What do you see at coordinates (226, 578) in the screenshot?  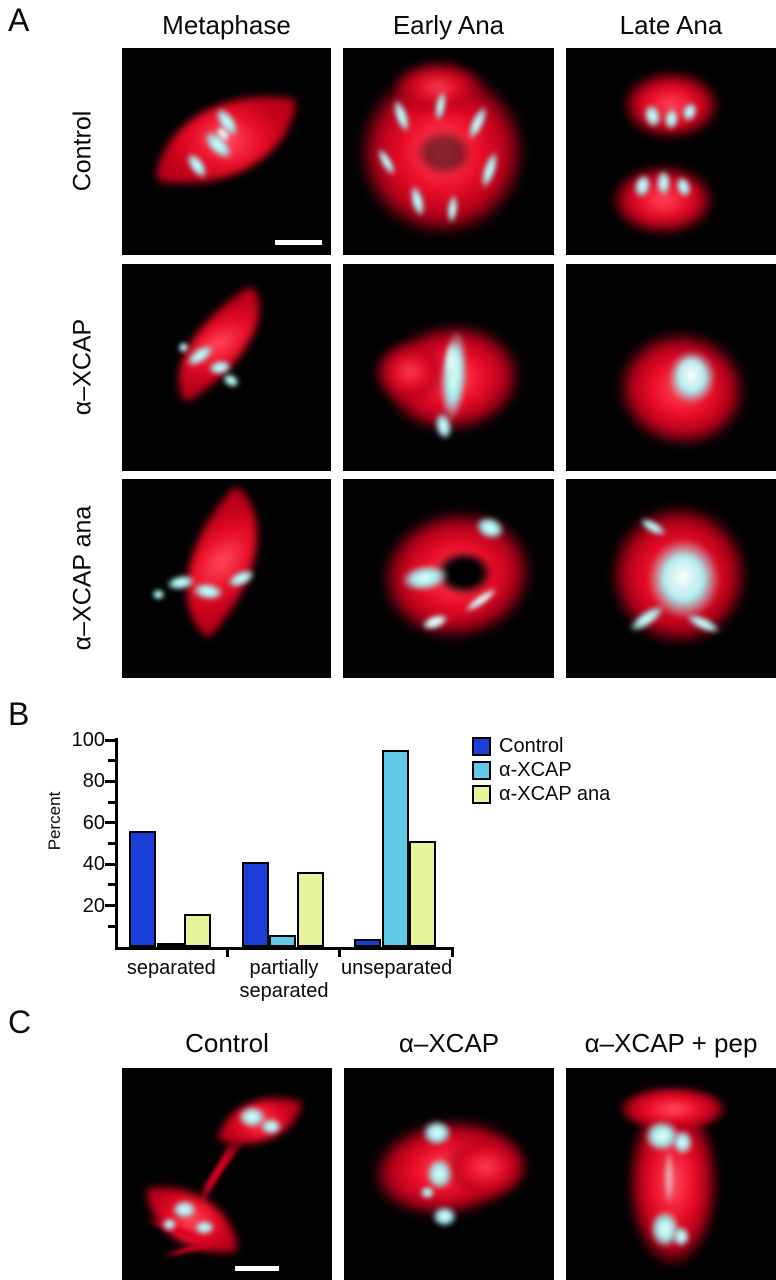 I see `micrograph-axcap-ana-metaphase` at bounding box center [226, 578].